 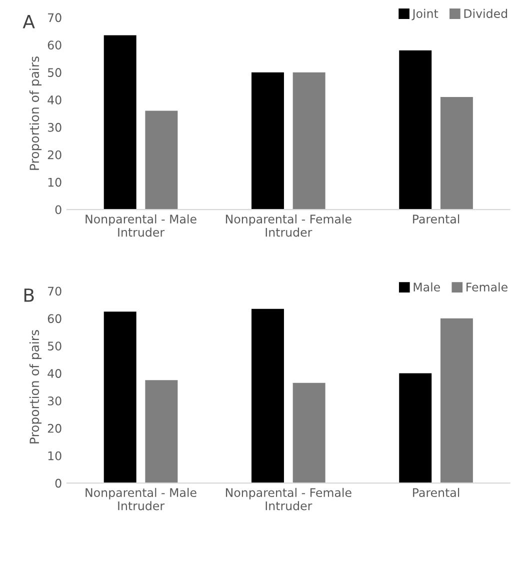 What do you see at coordinates (487, 287) in the screenshot?
I see `legend-label: Female` at bounding box center [487, 287].